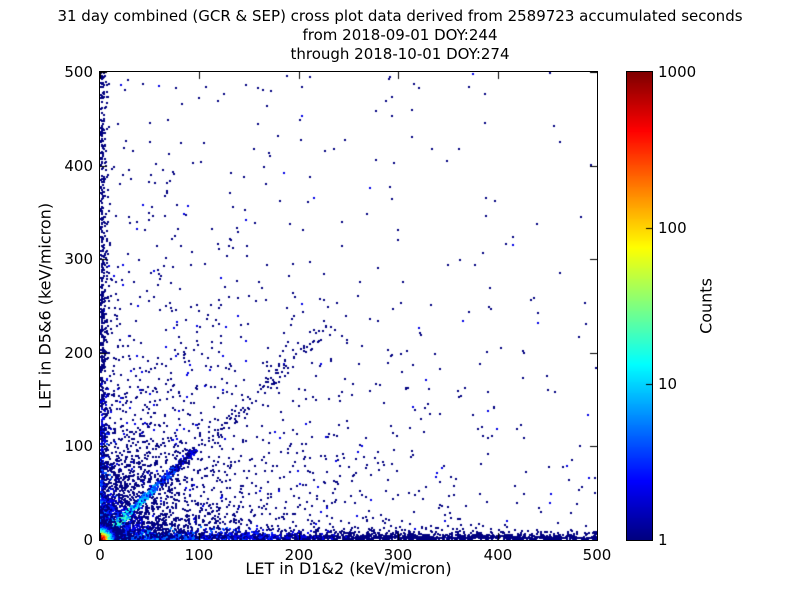 The height and width of the screenshot is (600, 800). Describe the element at coordinates (677, 72) in the screenshot. I see `colorbar-tick-label-1000: 1000` at that location.